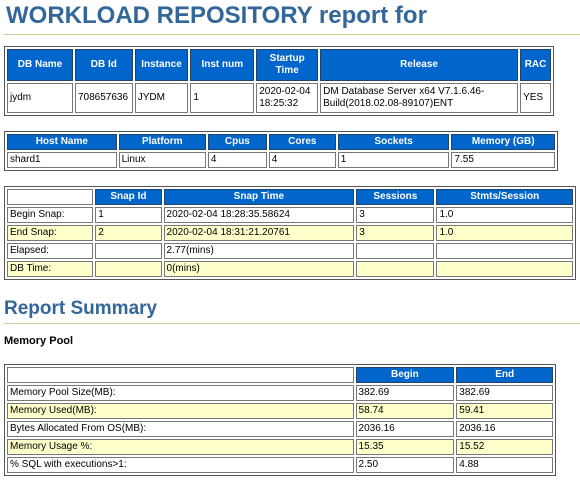 The image size is (580, 498). What do you see at coordinates (503, 142) in the screenshot?
I see `header-memory-gb: Memory (GB)` at bounding box center [503, 142].